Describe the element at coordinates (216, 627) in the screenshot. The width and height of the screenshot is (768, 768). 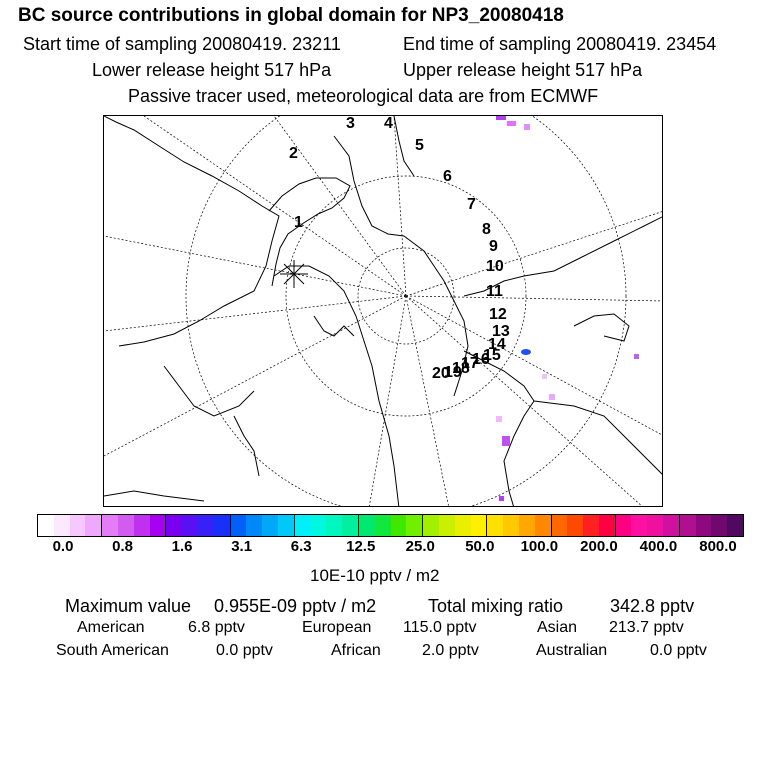
I see `source-value-american: 6.8 pptv` at that location.